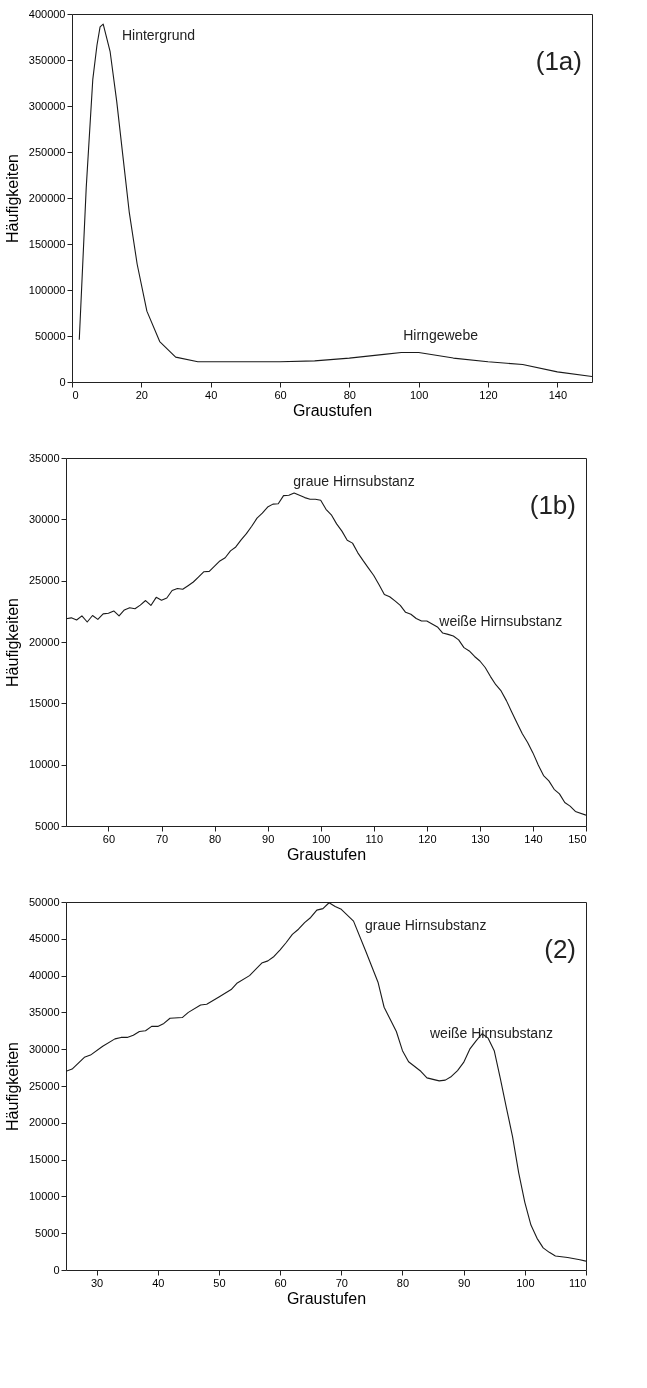 Image resolution: width=647 pixels, height=1388 pixels. Describe the element at coordinates (141, 394) in the screenshot. I see `x-tick-label: 20` at that location.